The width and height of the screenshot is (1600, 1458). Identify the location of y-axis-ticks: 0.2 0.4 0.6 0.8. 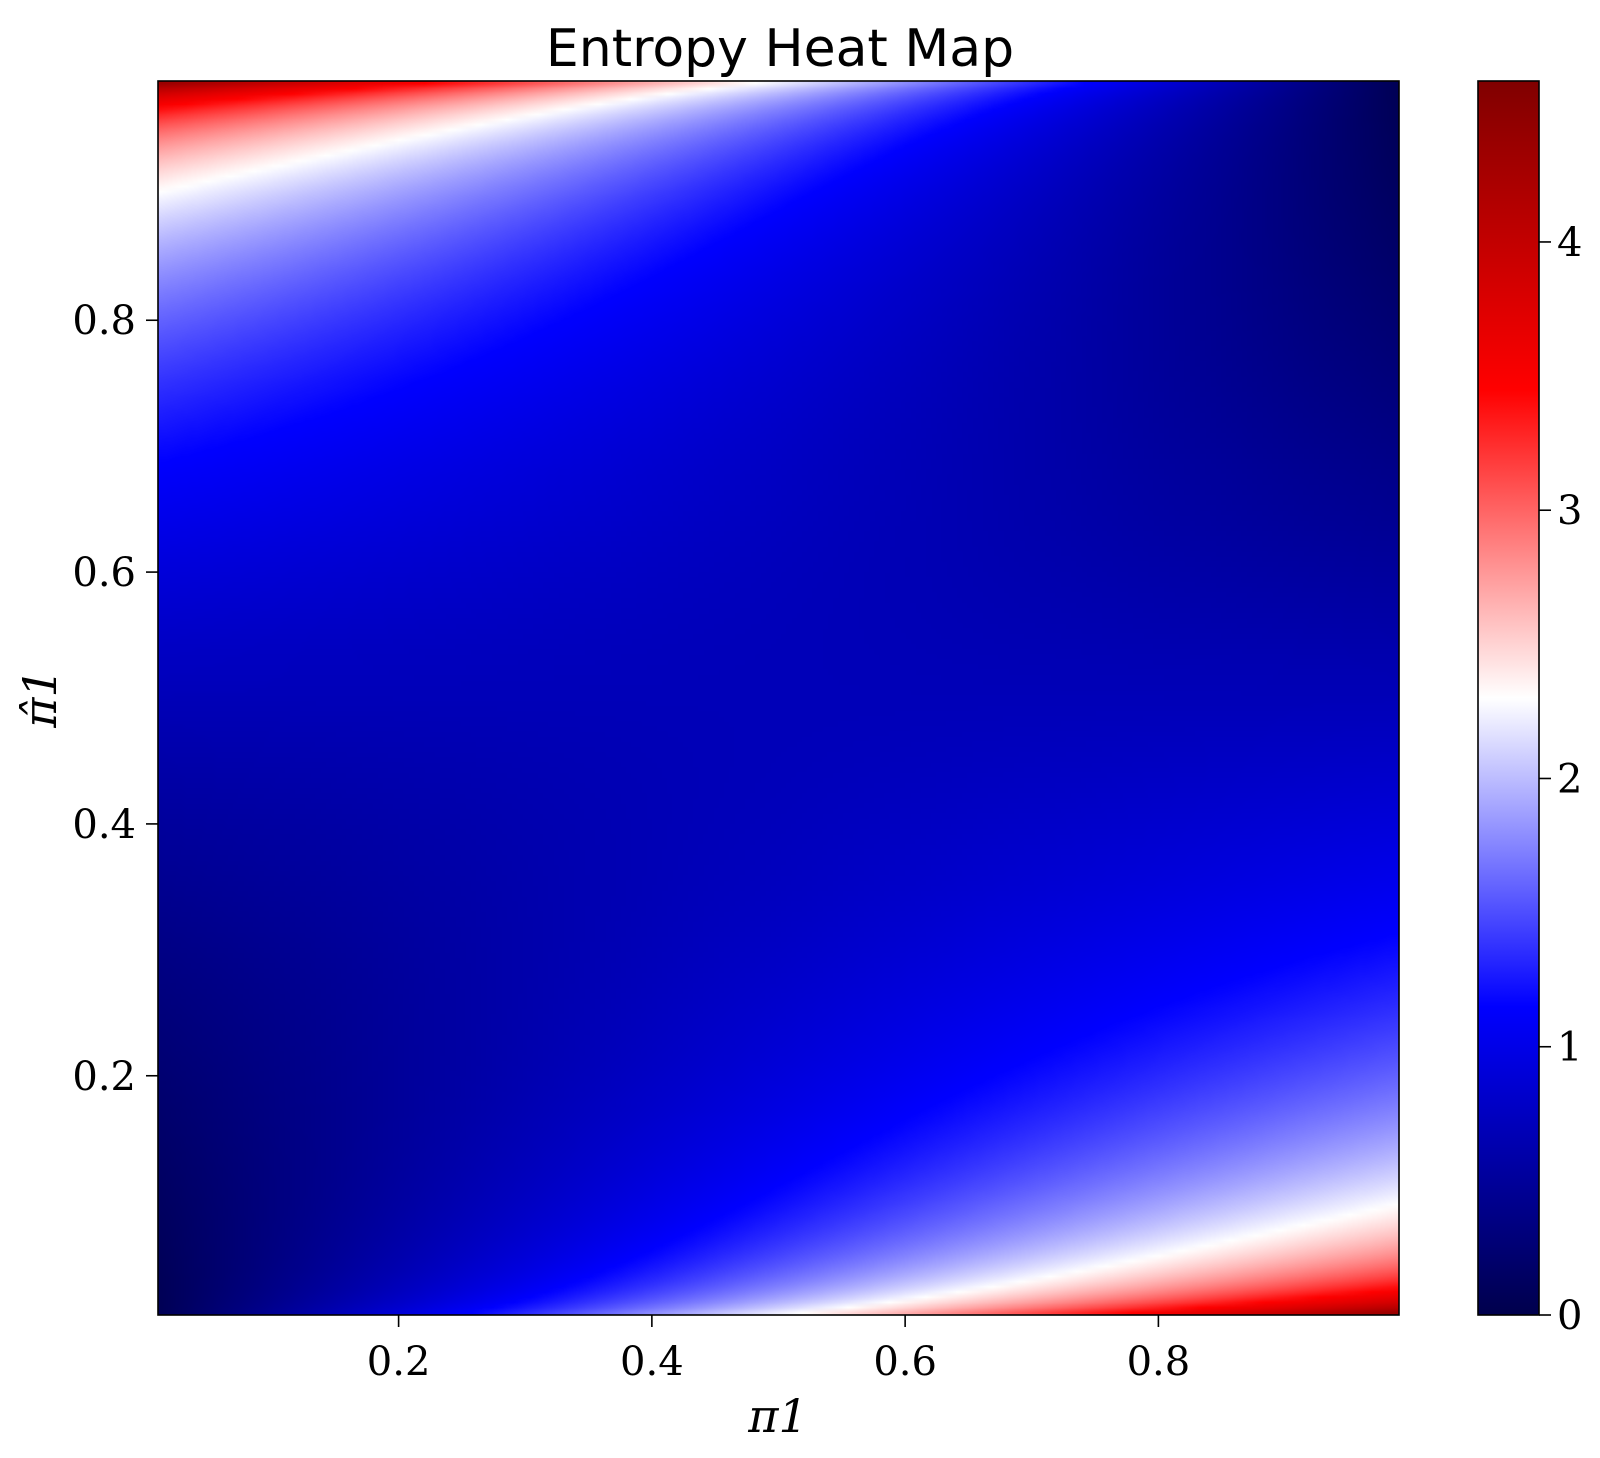
(115, 699).